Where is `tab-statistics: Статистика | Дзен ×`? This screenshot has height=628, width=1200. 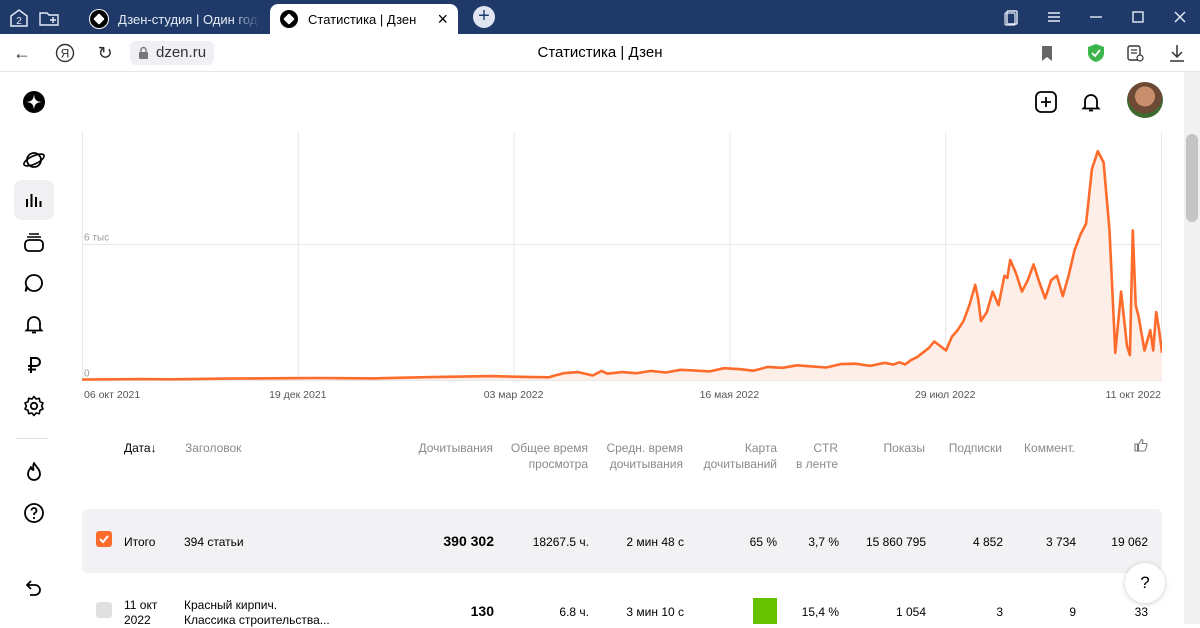
tab-statistics: Статистика | Дзен × is located at coordinates (364, 19).